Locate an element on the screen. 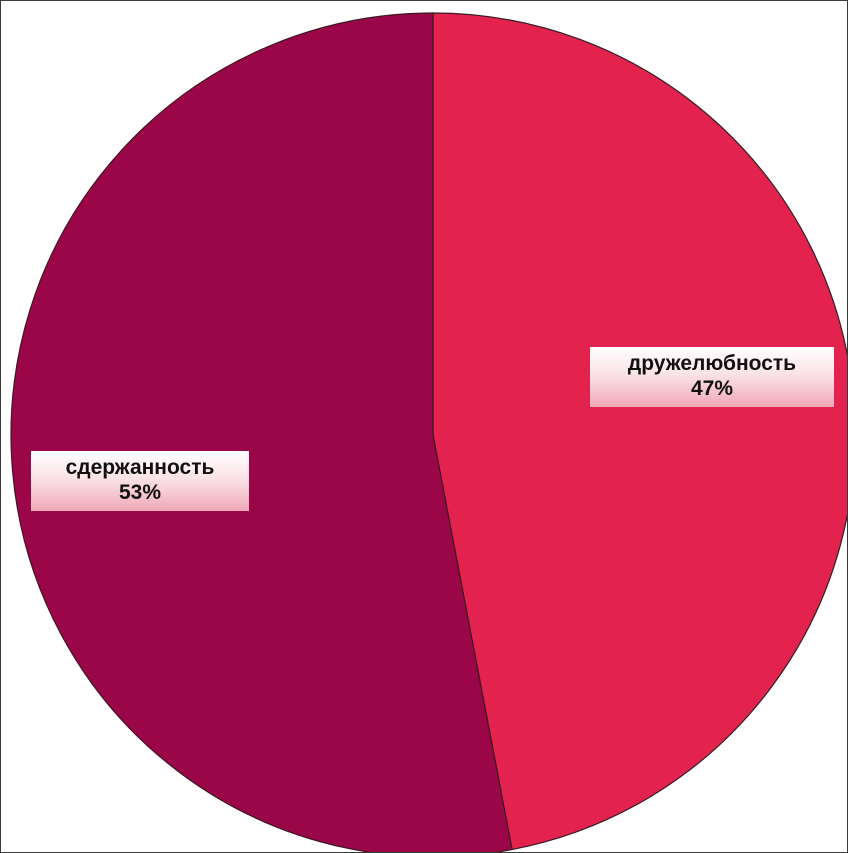 This screenshot has width=848, height=853. data-label-sderzhannost: сдержанность 53% is located at coordinates (140, 481).